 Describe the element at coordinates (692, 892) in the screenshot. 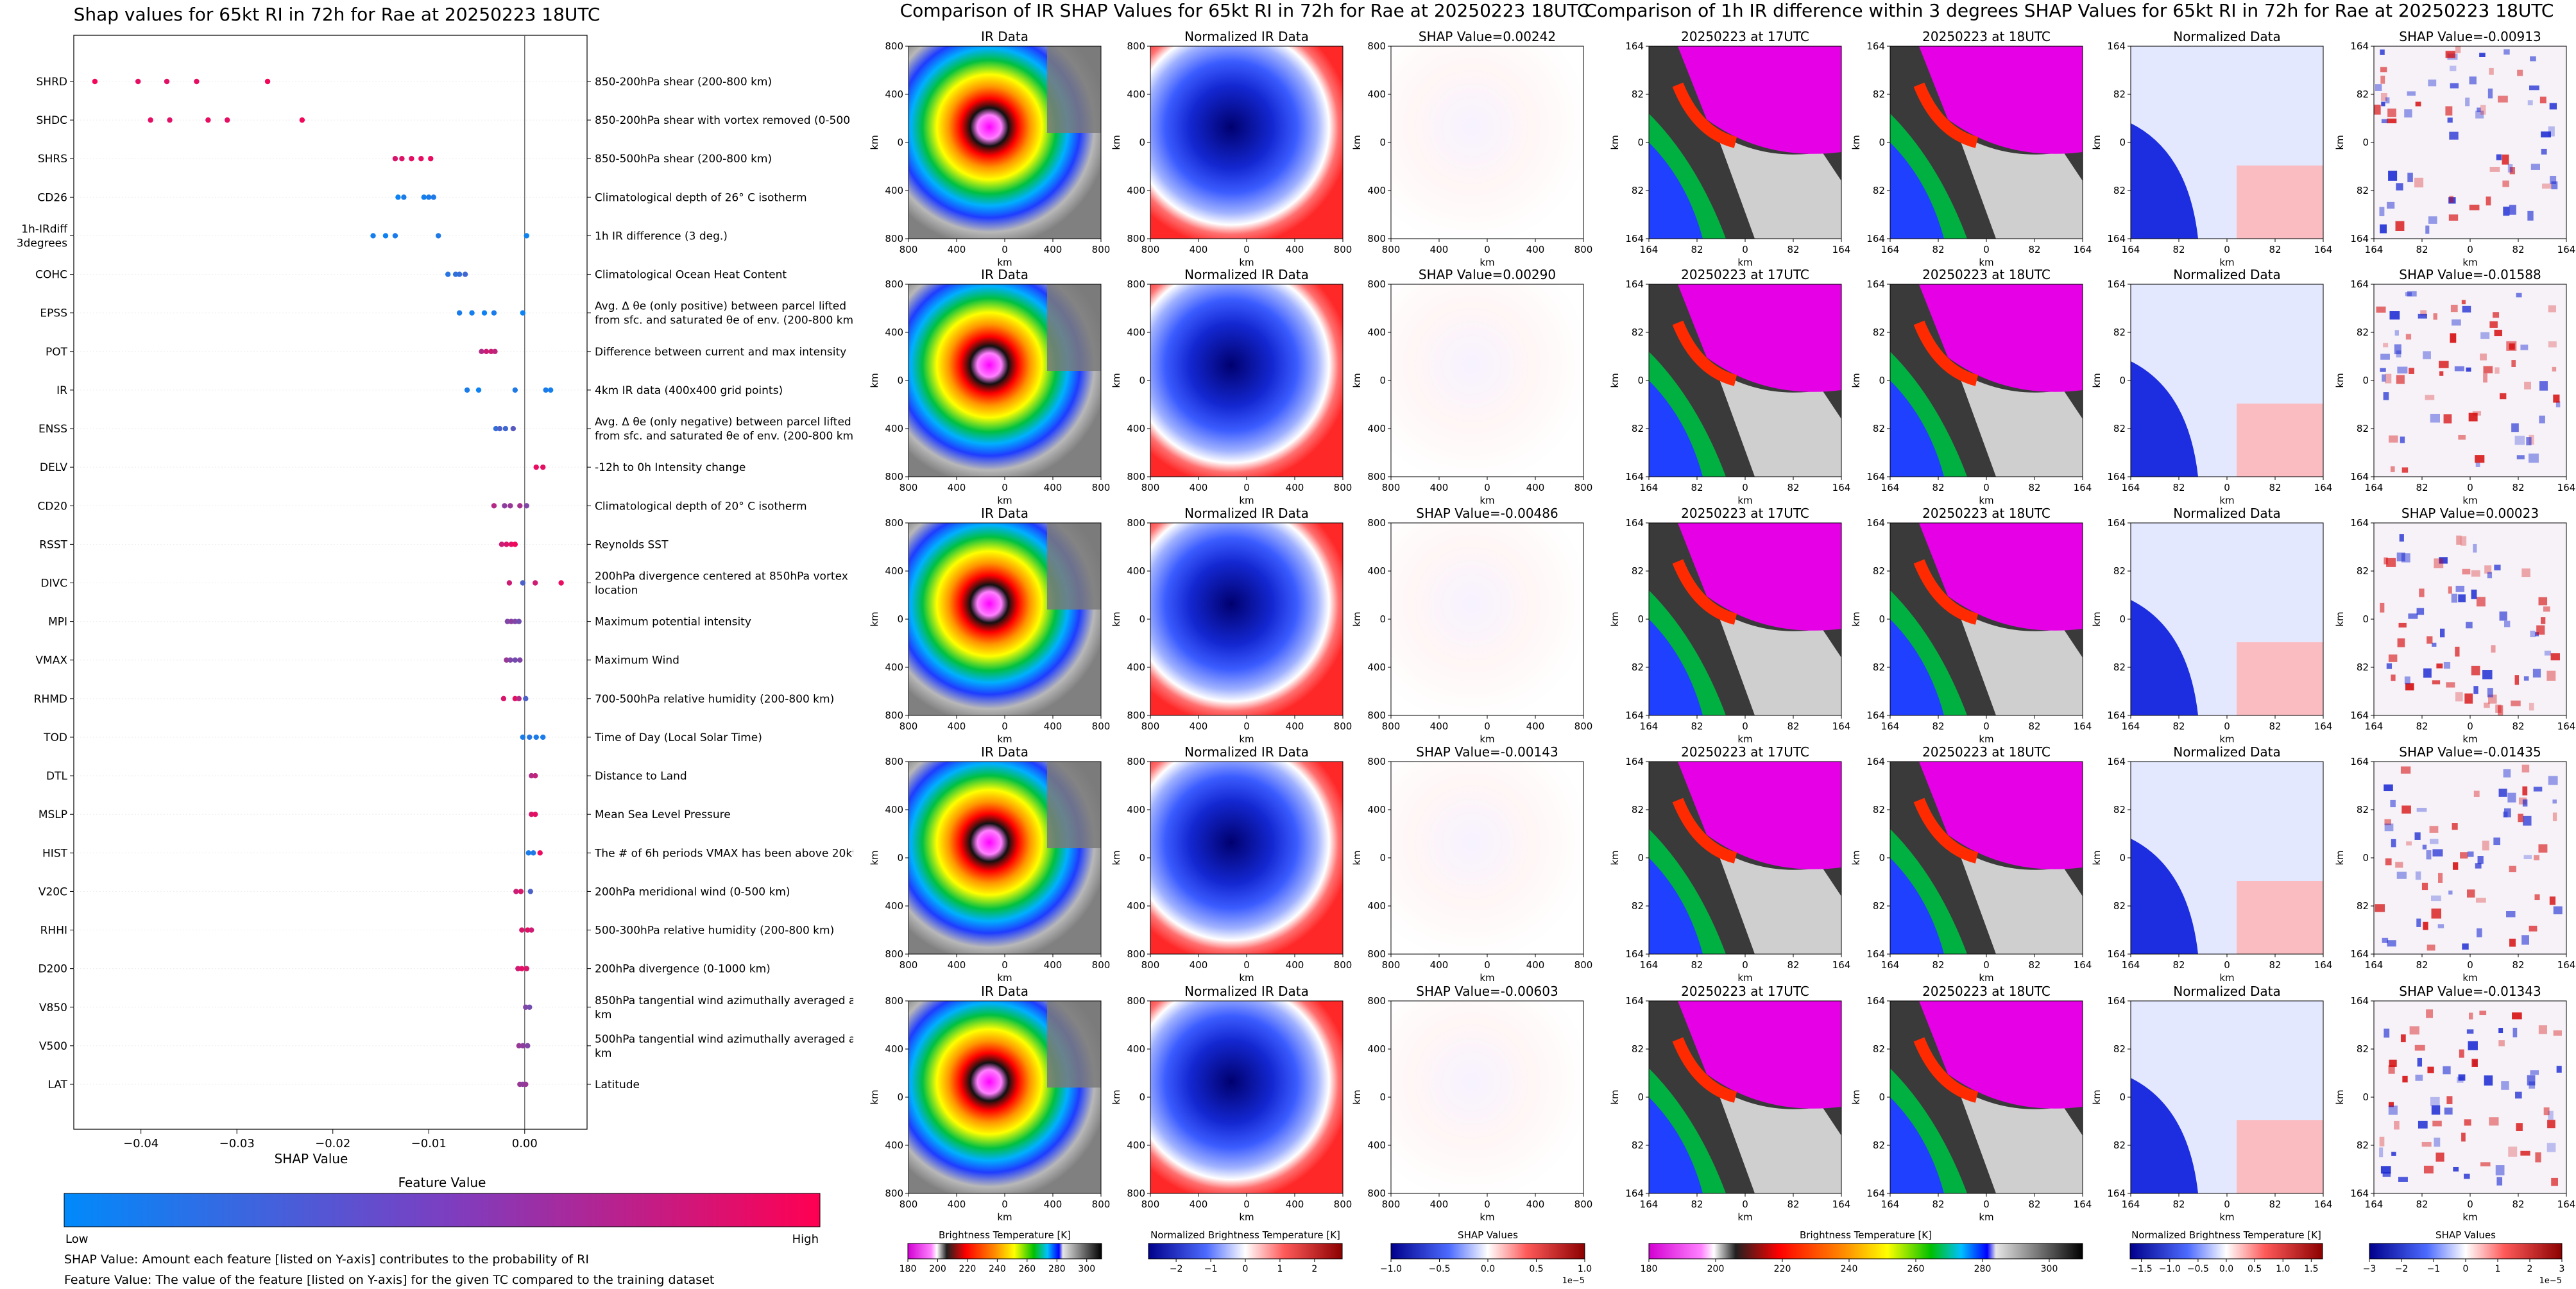

I see `feature-description-label: 200hPa meridional wind (0-500 km)` at that location.